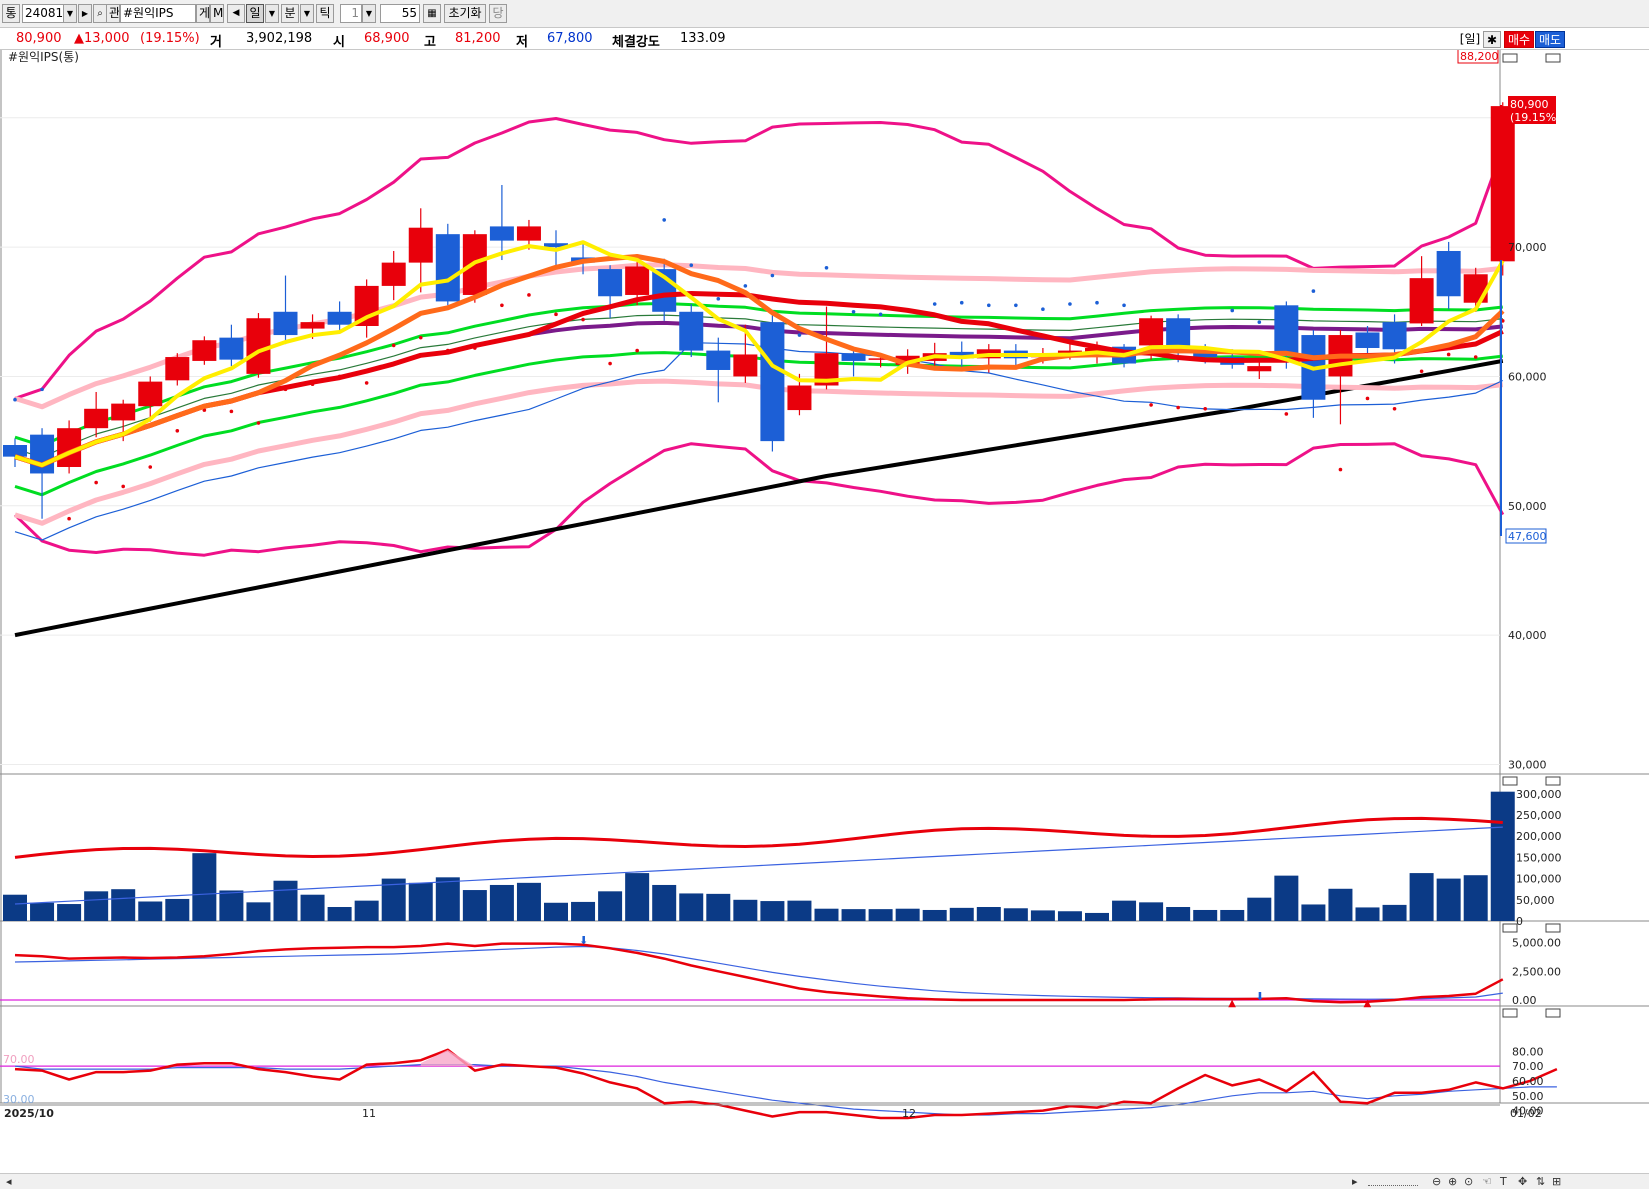 This screenshot has width=1649, height=1189. Describe the element at coordinates (432, 13) in the screenshot. I see `calendar-icon: ▦` at that location.